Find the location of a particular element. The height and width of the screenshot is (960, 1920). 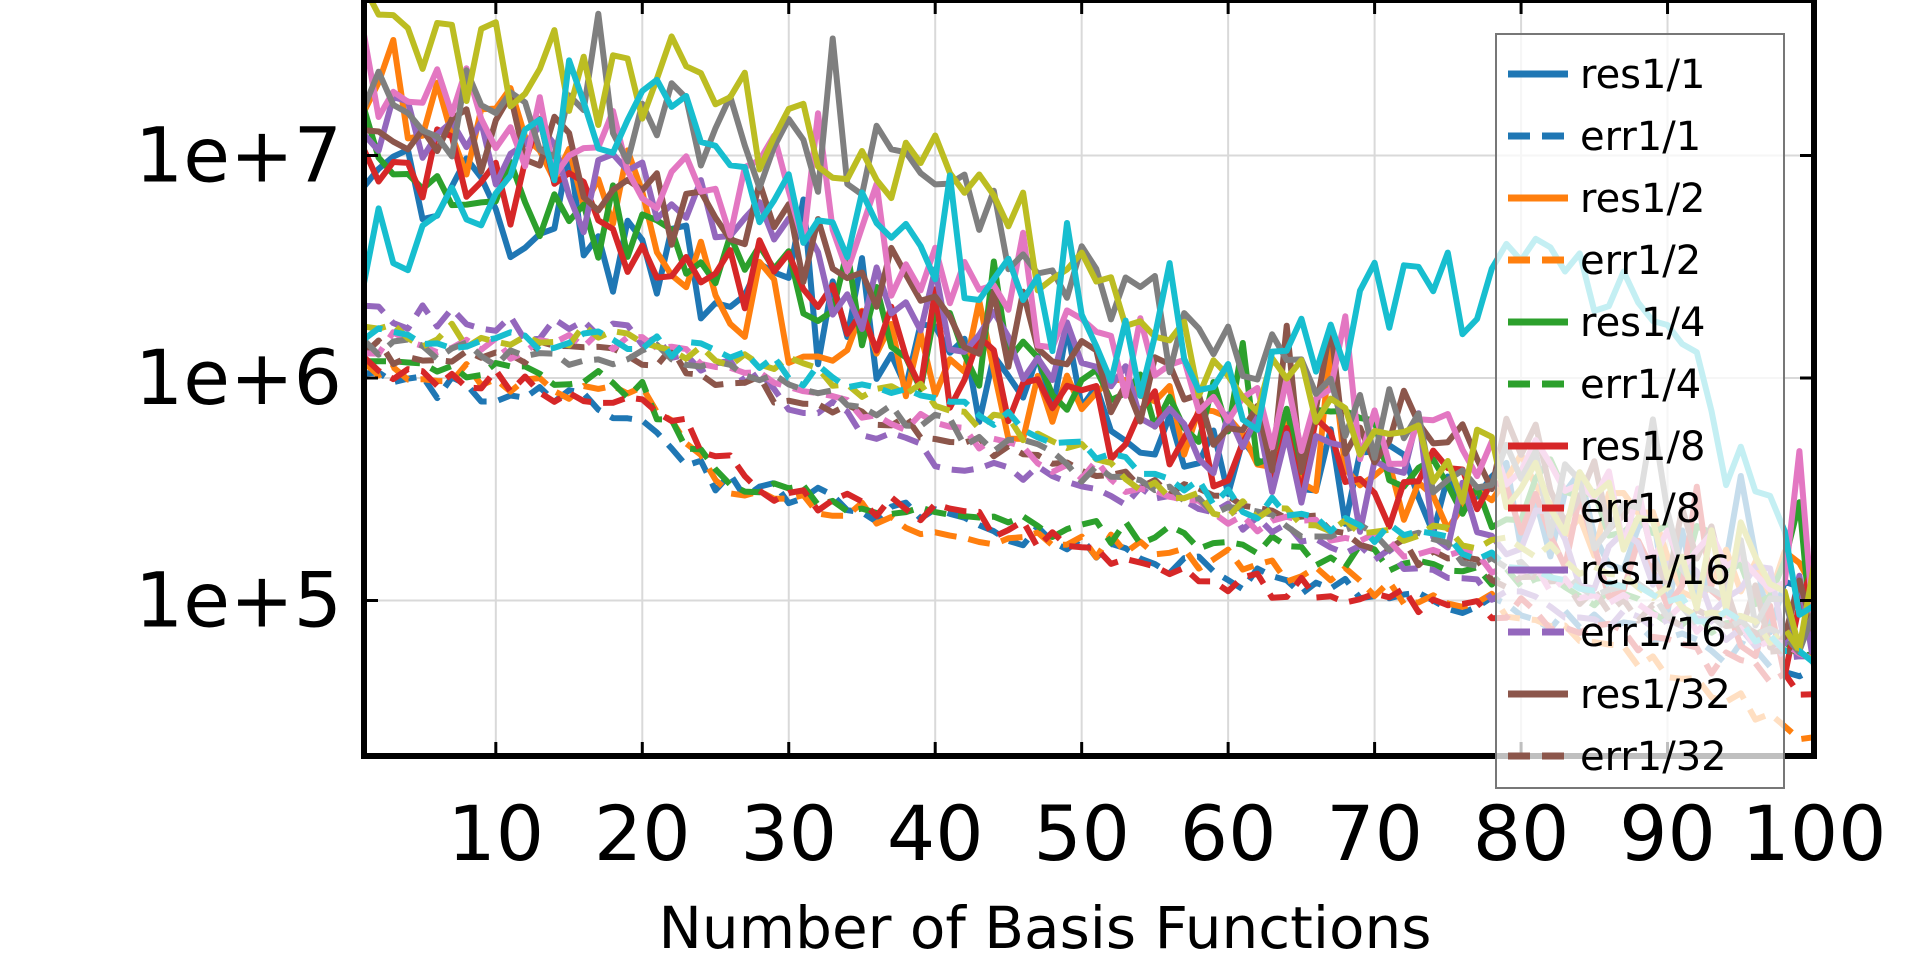

legend-label: err1/4 is located at coordinates (1640, 385).